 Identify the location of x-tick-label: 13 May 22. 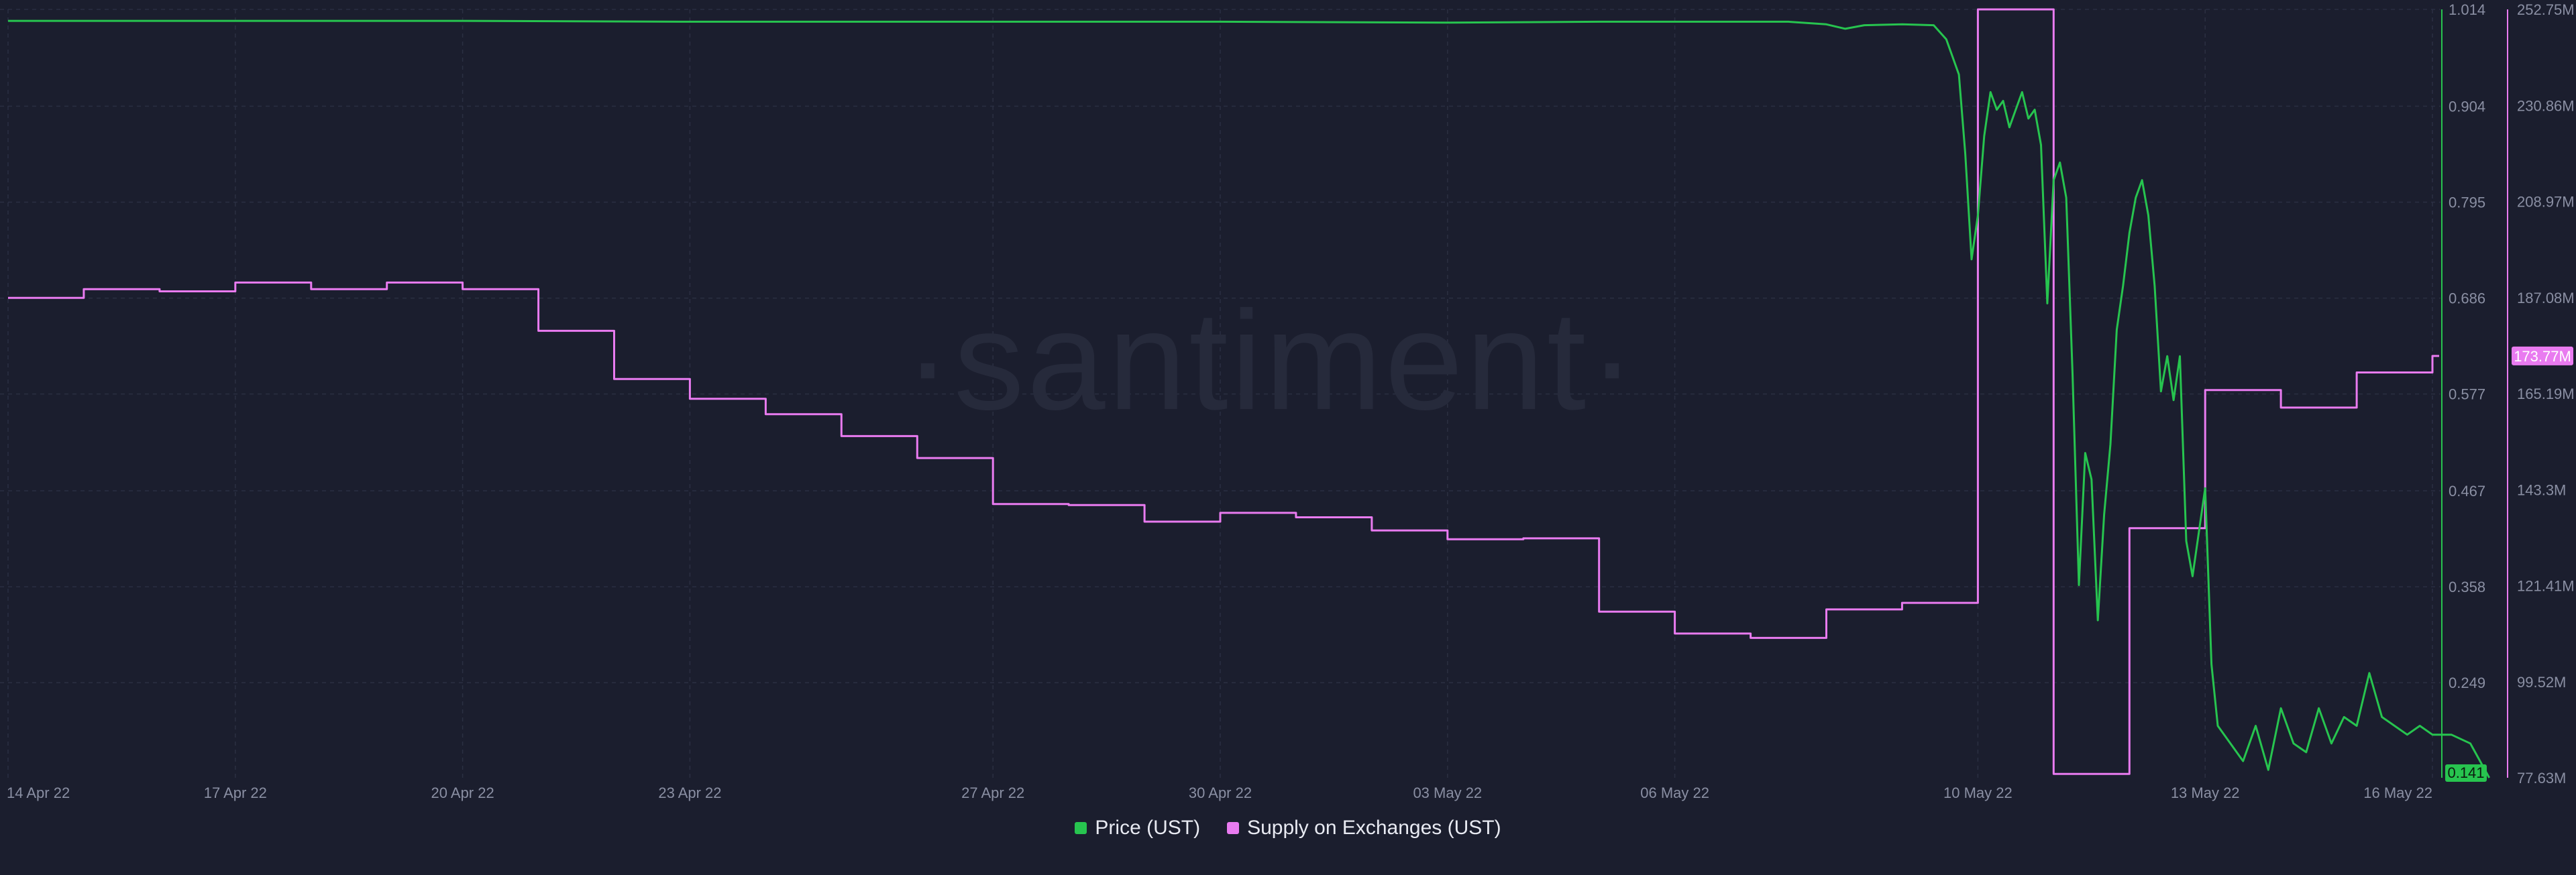
(2205, 792).